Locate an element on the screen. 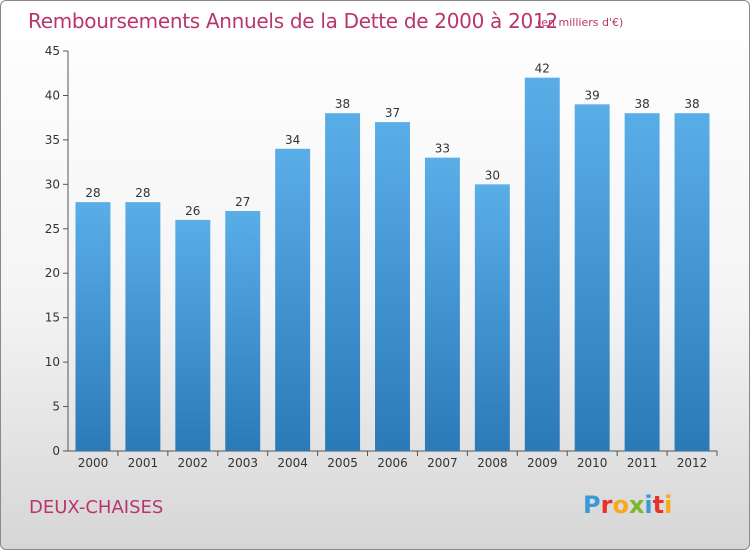 Image resolution: width=750 pixels, height=550 pixels. bar-2001 is located at coordinates (143, 326).